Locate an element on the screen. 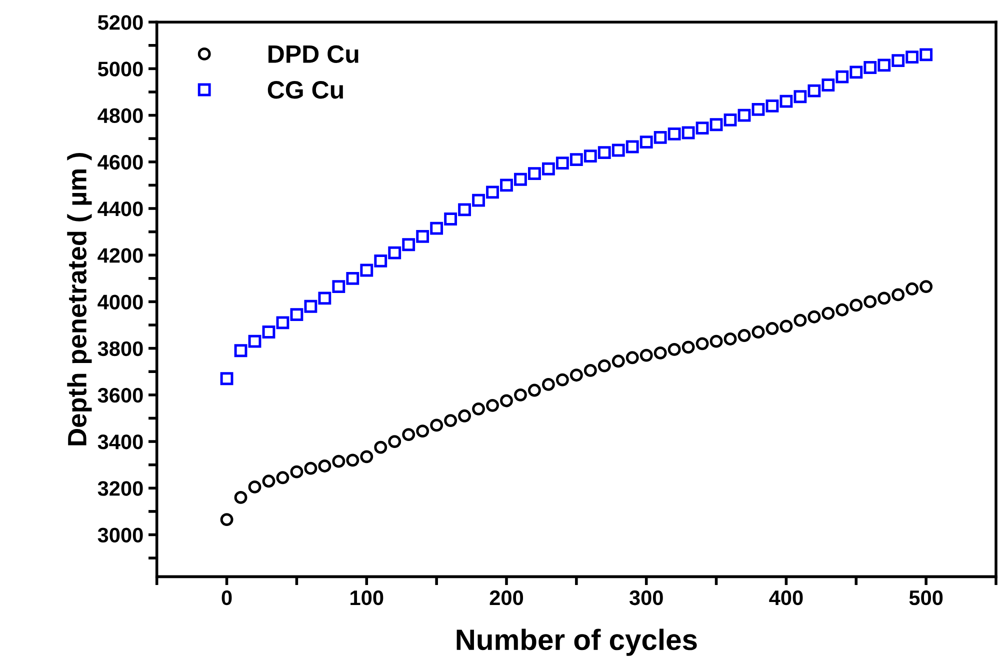 The height and width of the screenshot is (669, 999). x-tick-label: 500 is located at coordinates (926, 598).